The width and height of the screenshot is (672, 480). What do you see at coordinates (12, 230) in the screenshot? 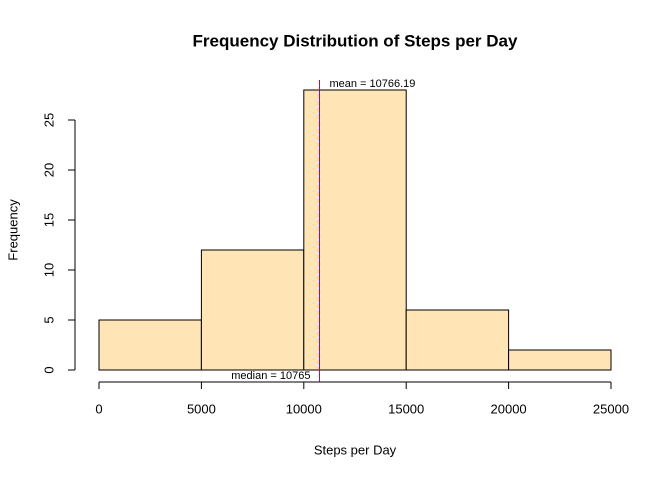
I see `y-axis-label: Frequency` at bounding box center [12, 230].